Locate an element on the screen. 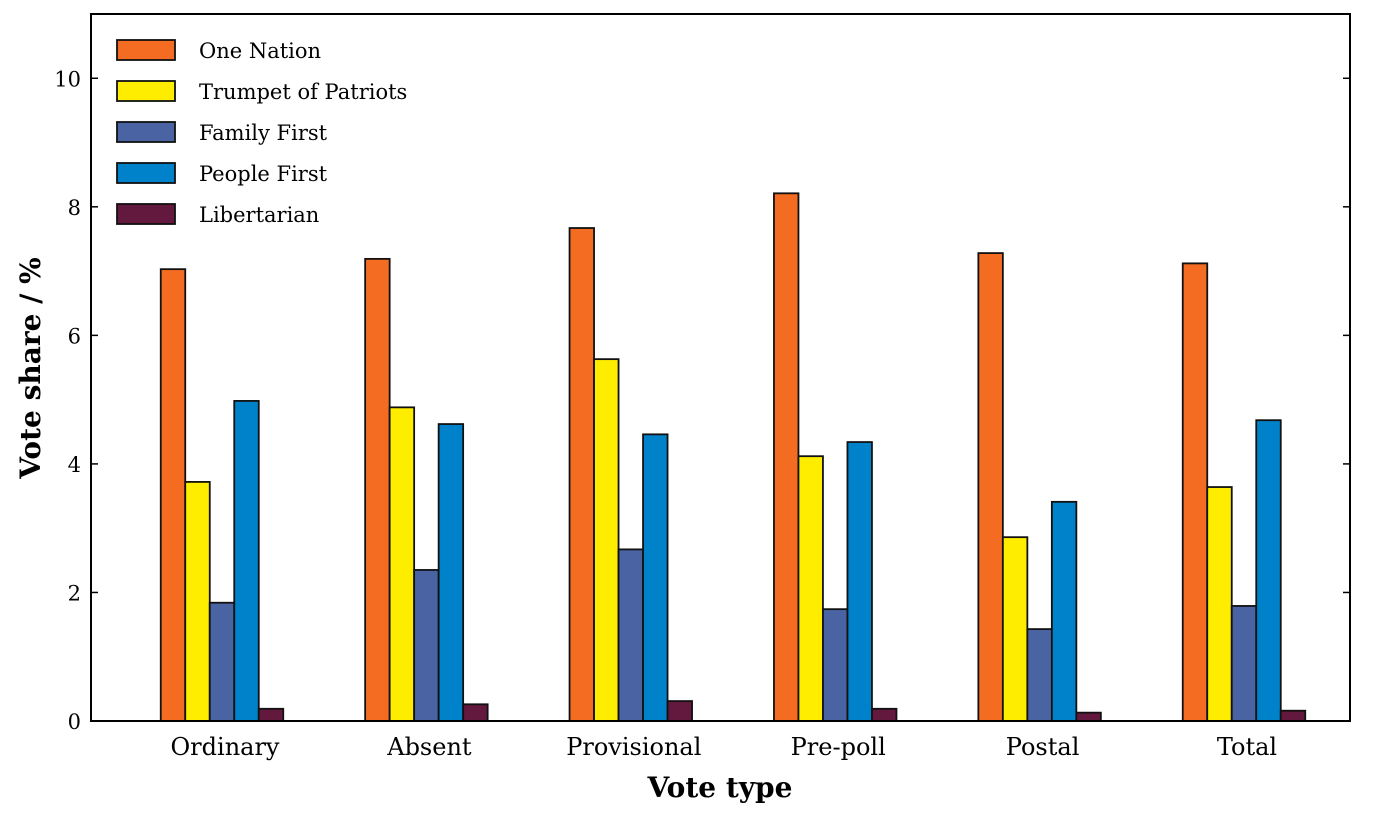  x-category-label: Total is located at coordinates (1247, 747).